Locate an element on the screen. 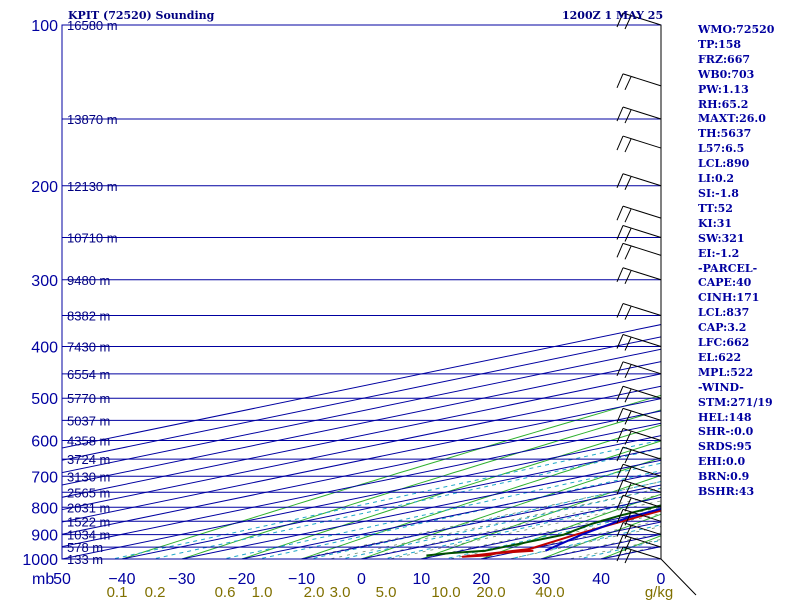 The image size is (800, 600). isotherm is located at coordinates (390, 503).